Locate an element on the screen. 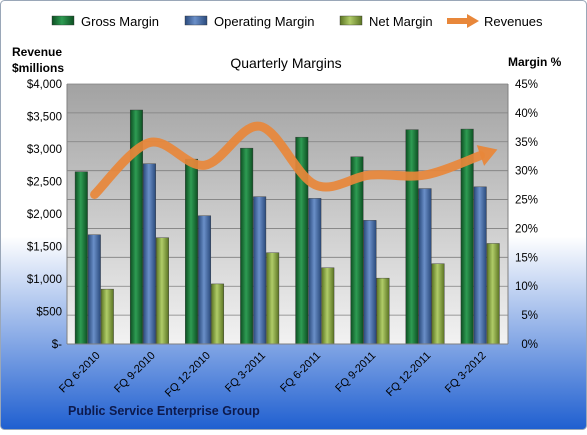 Image resolution: width=587 pixels, height=435 pixels. y-left-tick-label: $500 is located at coordinates (49, 313).